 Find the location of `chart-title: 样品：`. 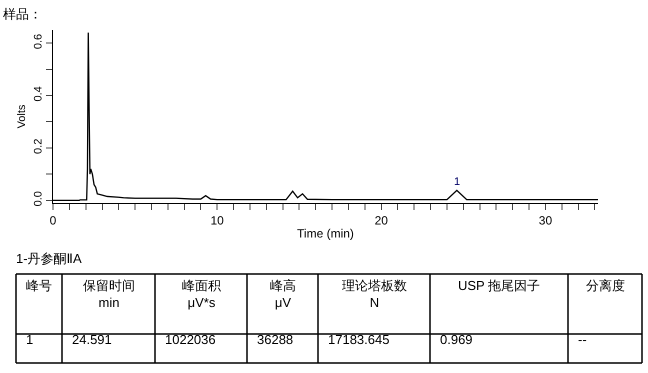

chart-title: 样品： is located at coordinates (22, 14).